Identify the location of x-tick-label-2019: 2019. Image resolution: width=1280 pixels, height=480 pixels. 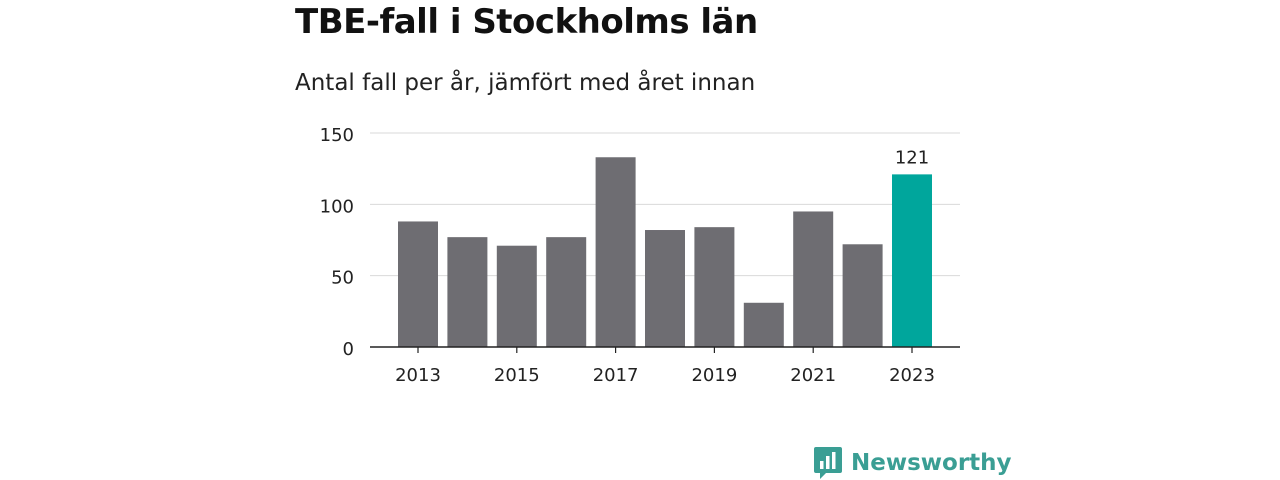
(714, 375).